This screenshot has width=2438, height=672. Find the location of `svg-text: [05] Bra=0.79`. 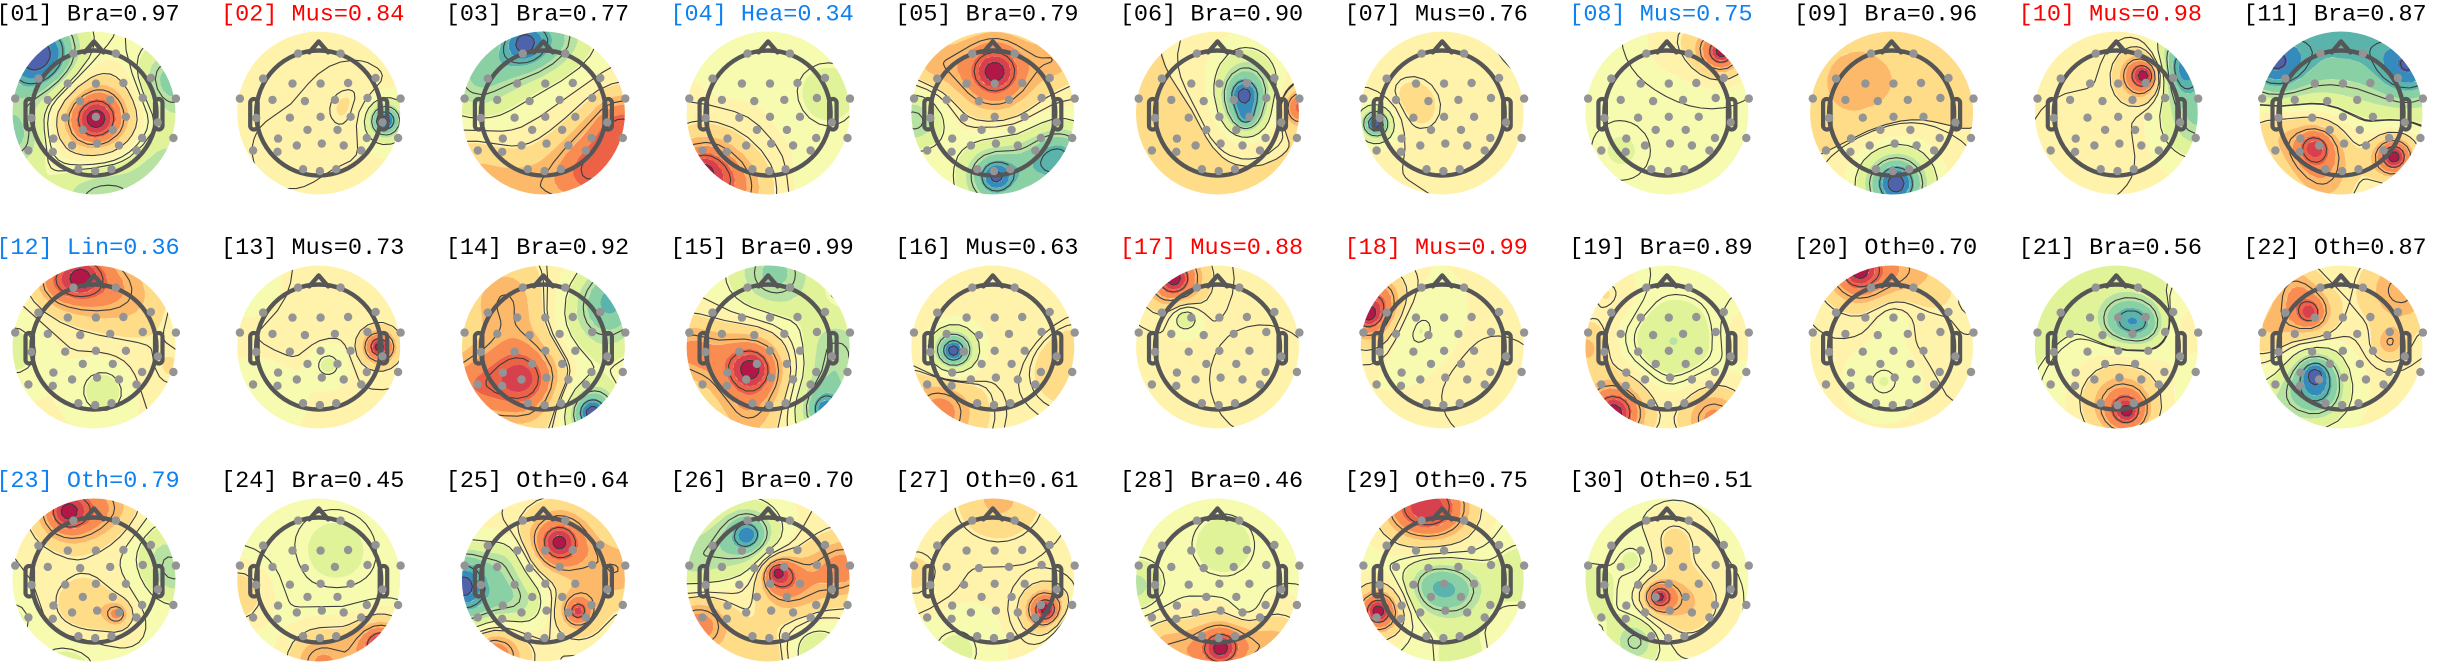

svg-text: [05] Bra=0.79 is located at coordinates (986, 15).